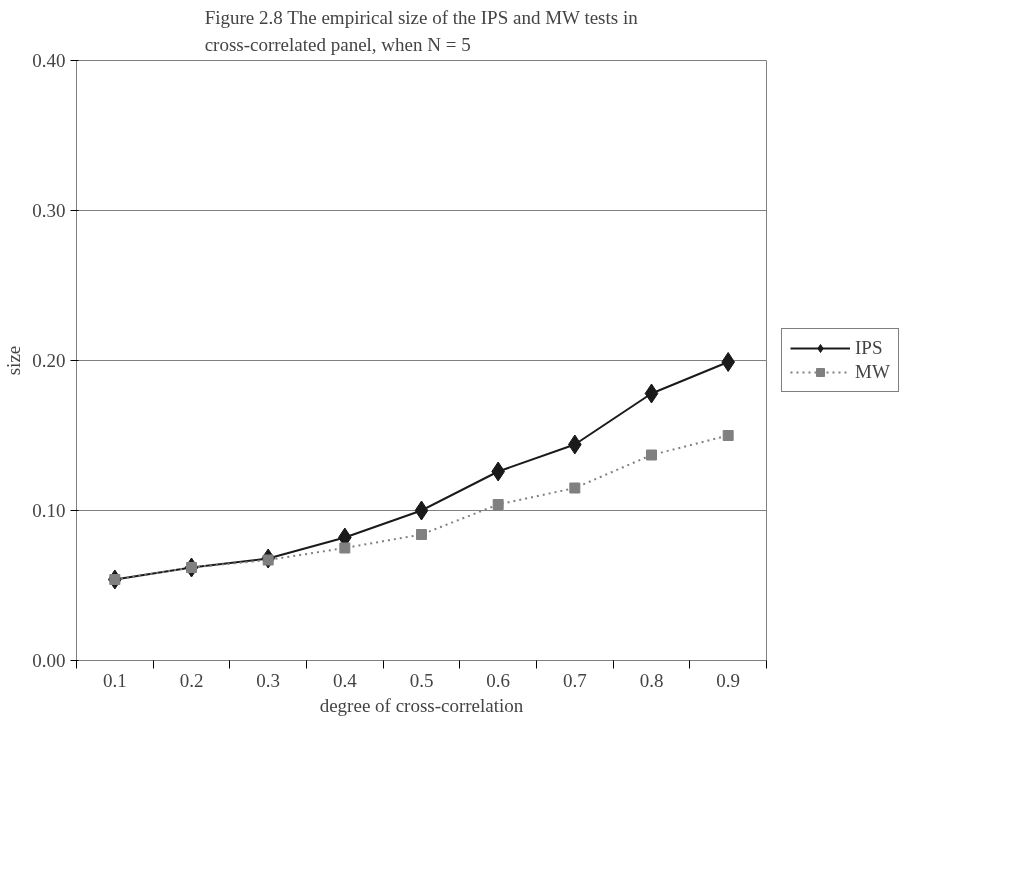 The image size is (1011, 874). Describe the element at coordinates (728, 680) in the screenshot. I see `x-tick-label: 0.9` at that location.